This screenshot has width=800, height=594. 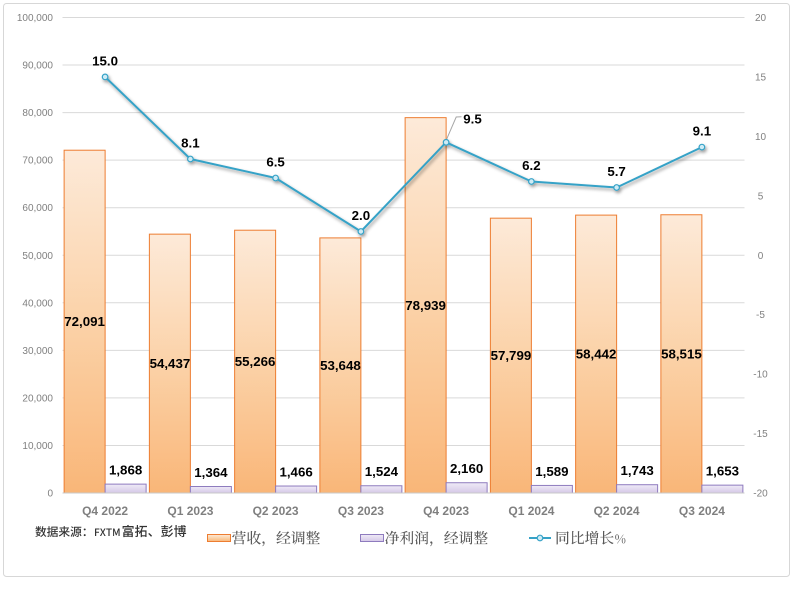 I want to click on svg-text: 20,000, so click(x=37, y=398).